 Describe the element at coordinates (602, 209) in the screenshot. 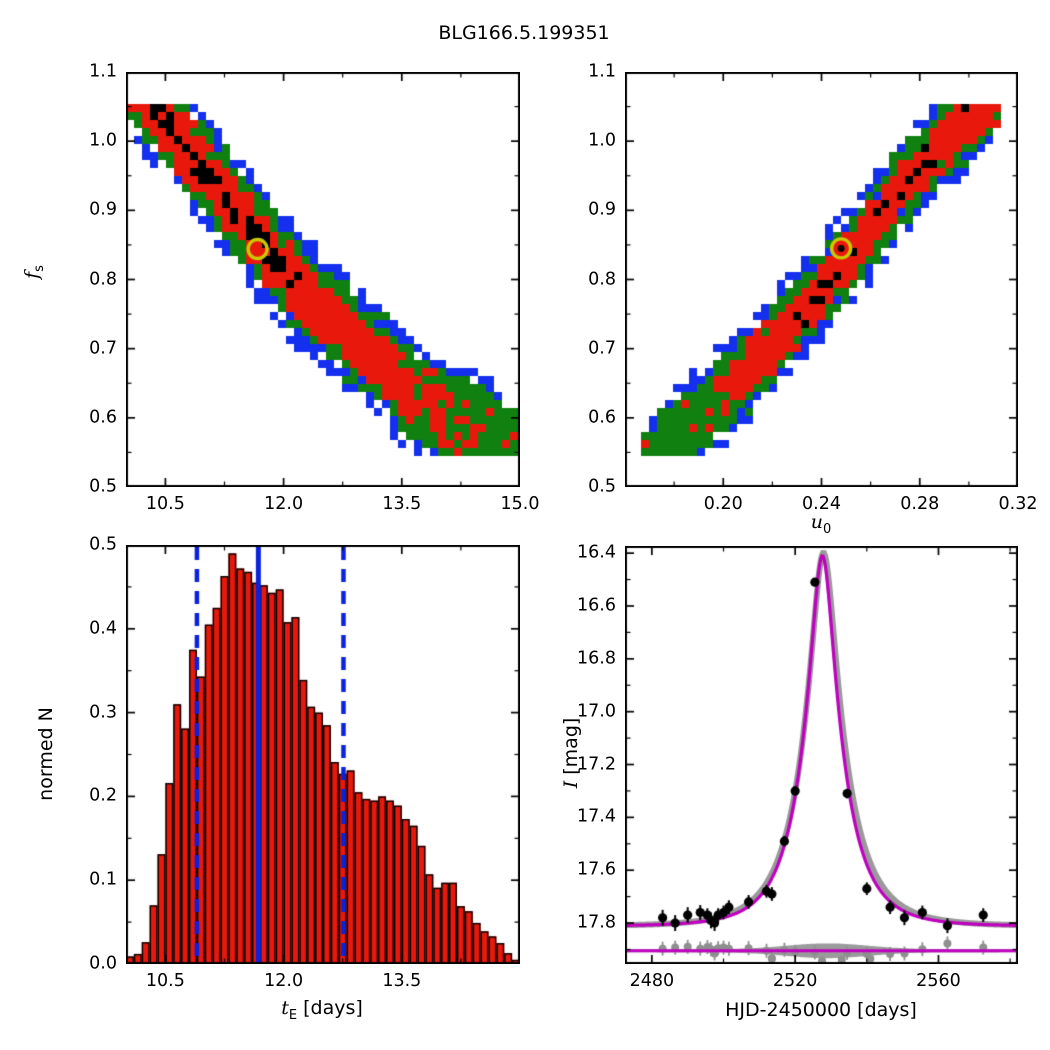

I see `tick-label-y-tr-0.9: 0.9` at that location.